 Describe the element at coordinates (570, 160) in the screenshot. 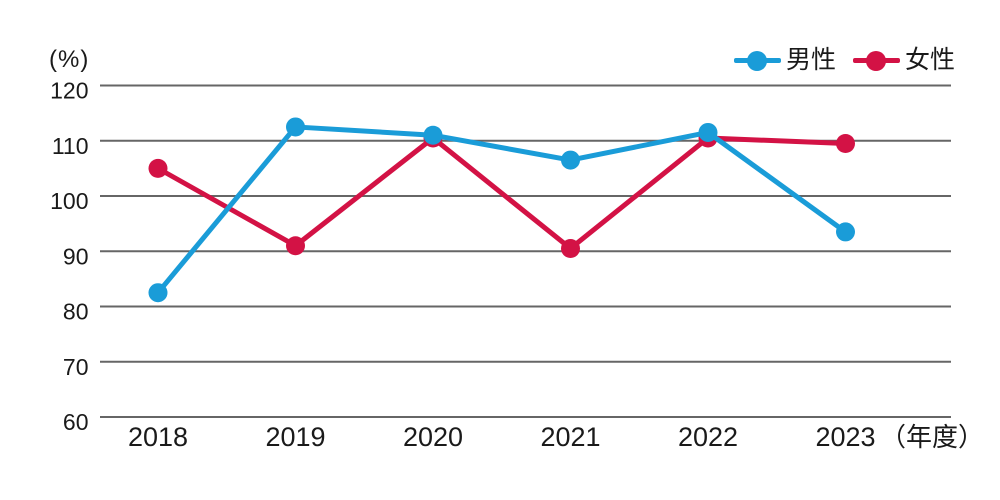

I see `data-point-male-2021` at that location.